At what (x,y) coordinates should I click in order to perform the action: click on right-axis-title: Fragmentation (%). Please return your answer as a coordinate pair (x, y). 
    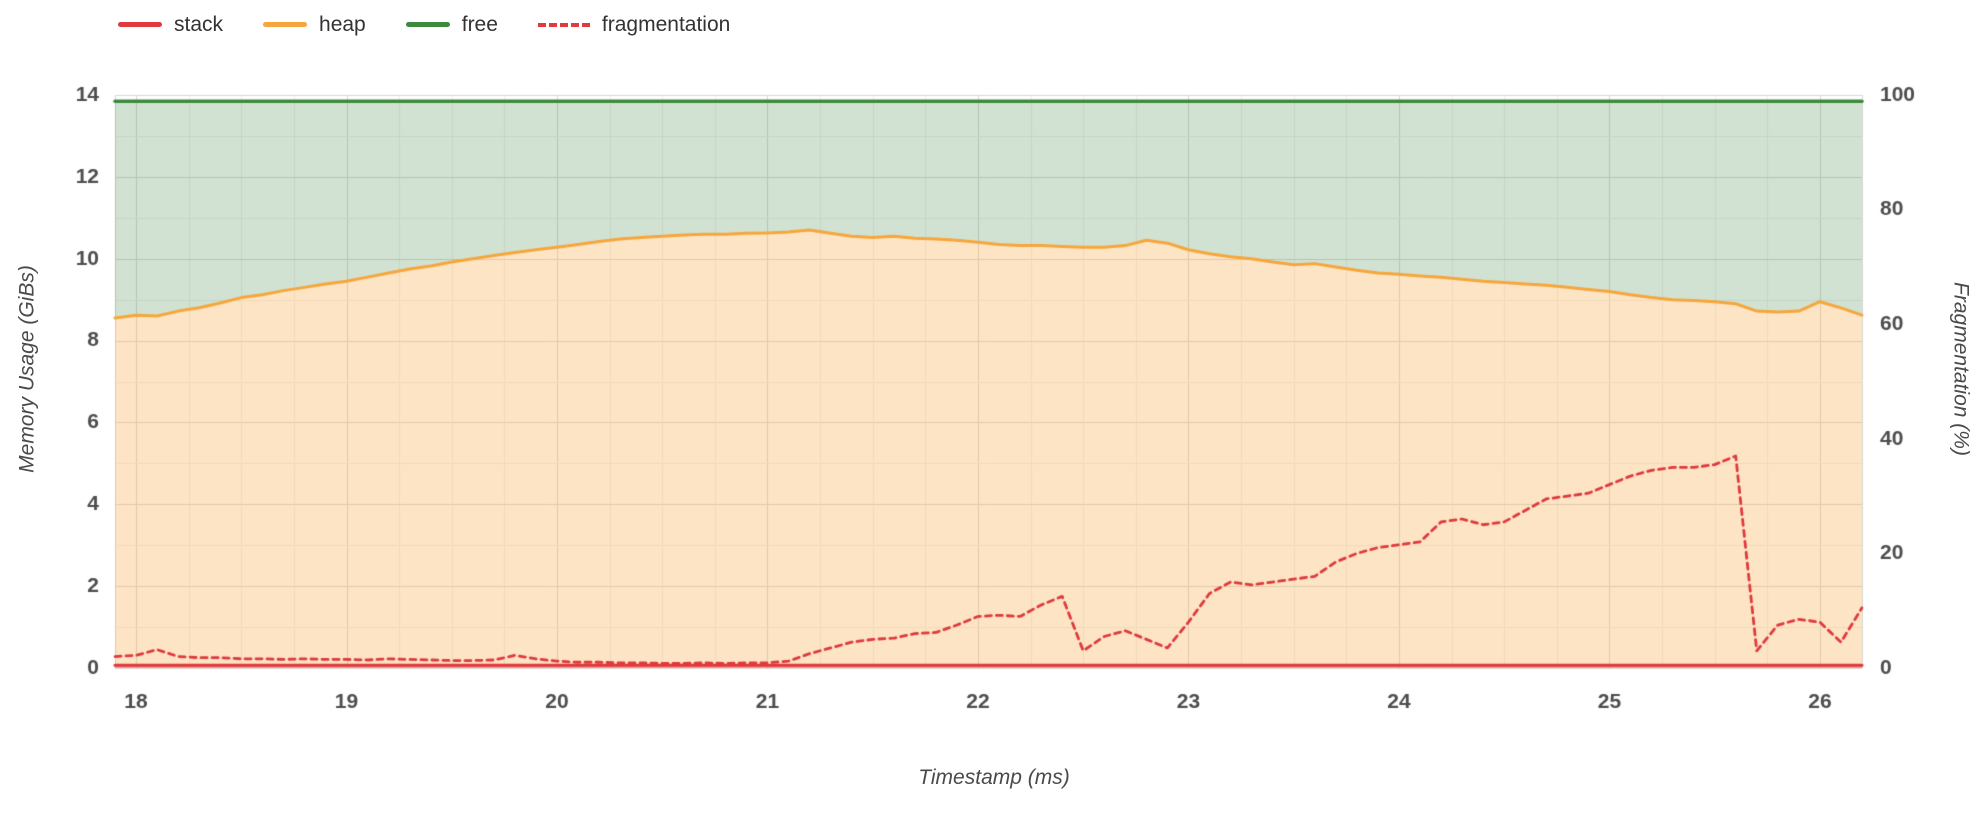
    Looking at the image, I should click on (1961, 369).